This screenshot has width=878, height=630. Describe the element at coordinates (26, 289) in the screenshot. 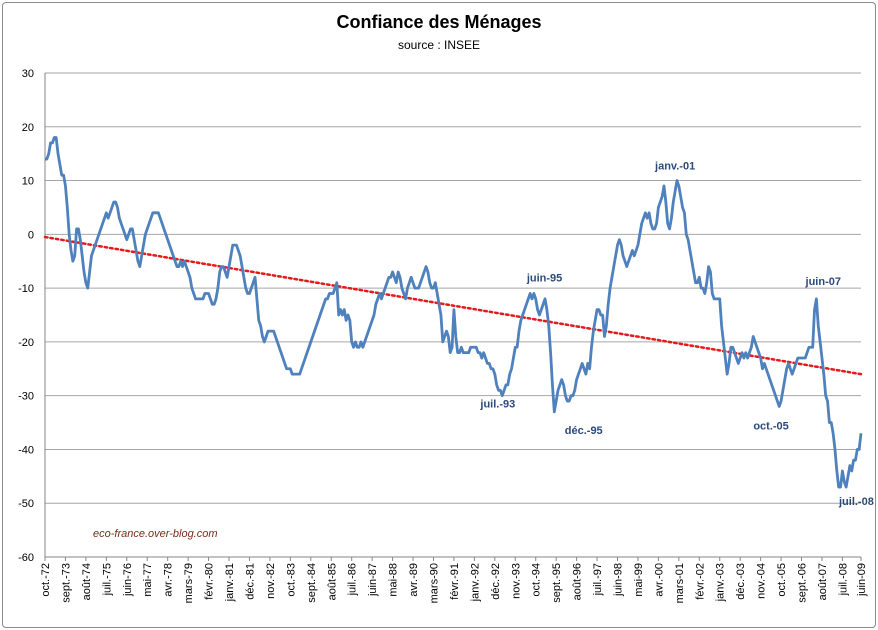

I see `y-tick-label: -10` at that location.